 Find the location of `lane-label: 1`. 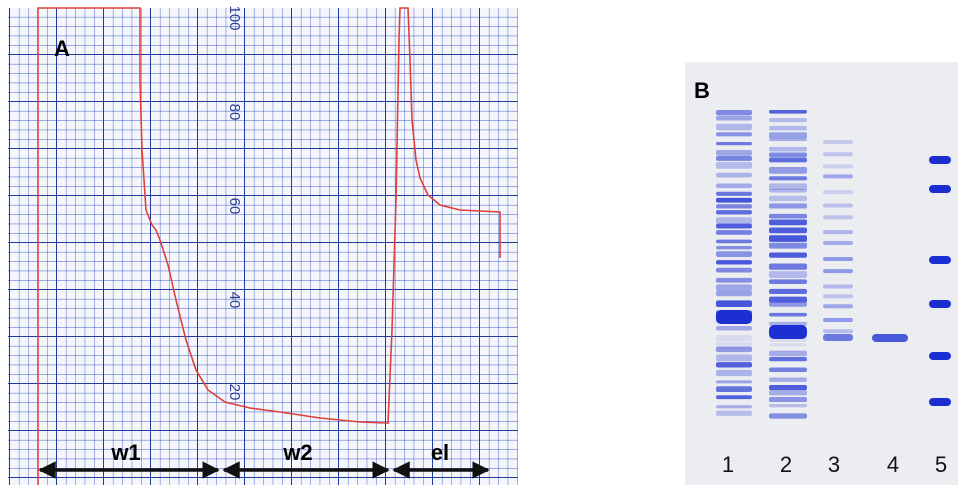

lane-label: 1 is located at coordinates (728, 464).